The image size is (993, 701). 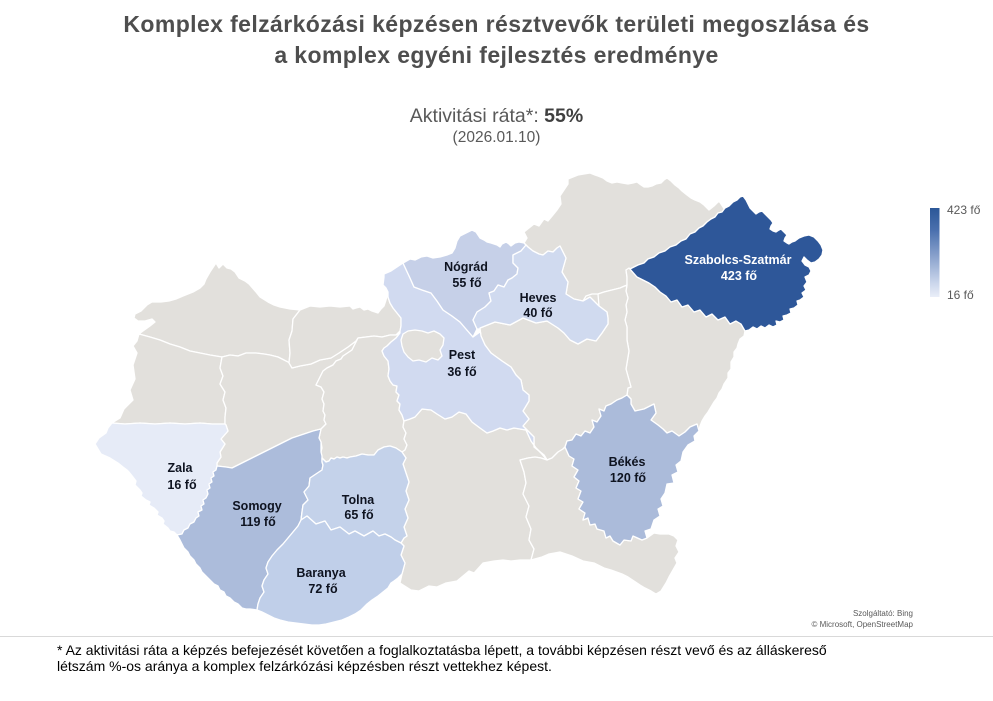 I want to click on svg-text: 72 fő, so click(x=323, y=589).